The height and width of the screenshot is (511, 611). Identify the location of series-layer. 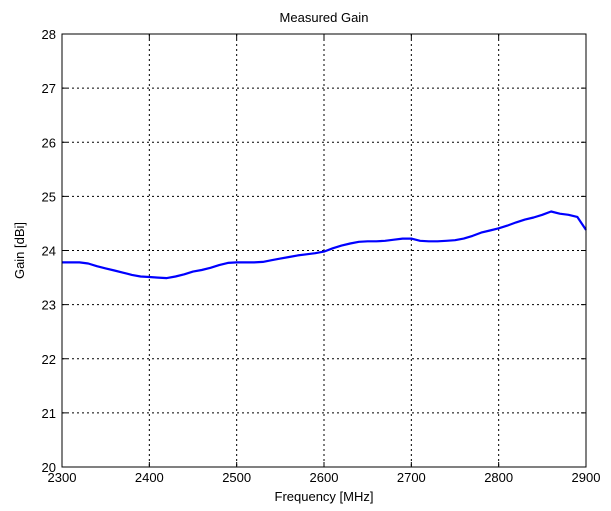
(324, 245).